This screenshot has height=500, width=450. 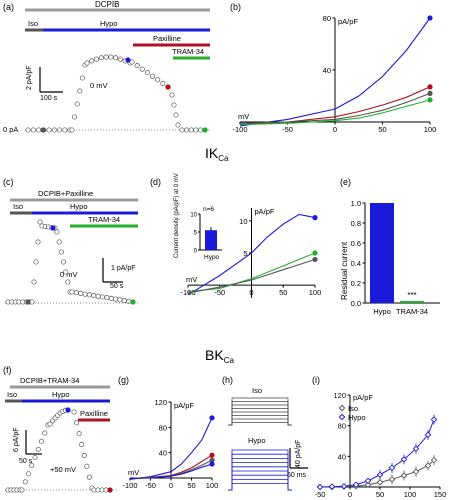 I want to click on end-point-paxilline, so click(x=430, y=87).